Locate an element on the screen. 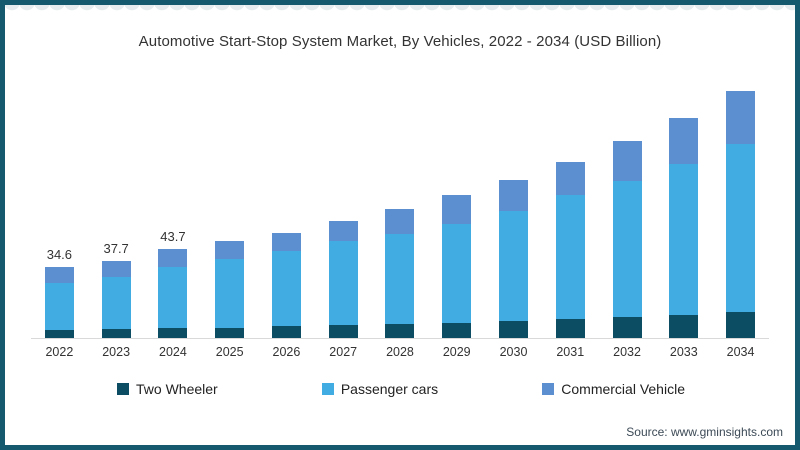 This screenshot has height=450, width=800. segment-commercial-vehicle-2026 is located at coordinates (286, 242).